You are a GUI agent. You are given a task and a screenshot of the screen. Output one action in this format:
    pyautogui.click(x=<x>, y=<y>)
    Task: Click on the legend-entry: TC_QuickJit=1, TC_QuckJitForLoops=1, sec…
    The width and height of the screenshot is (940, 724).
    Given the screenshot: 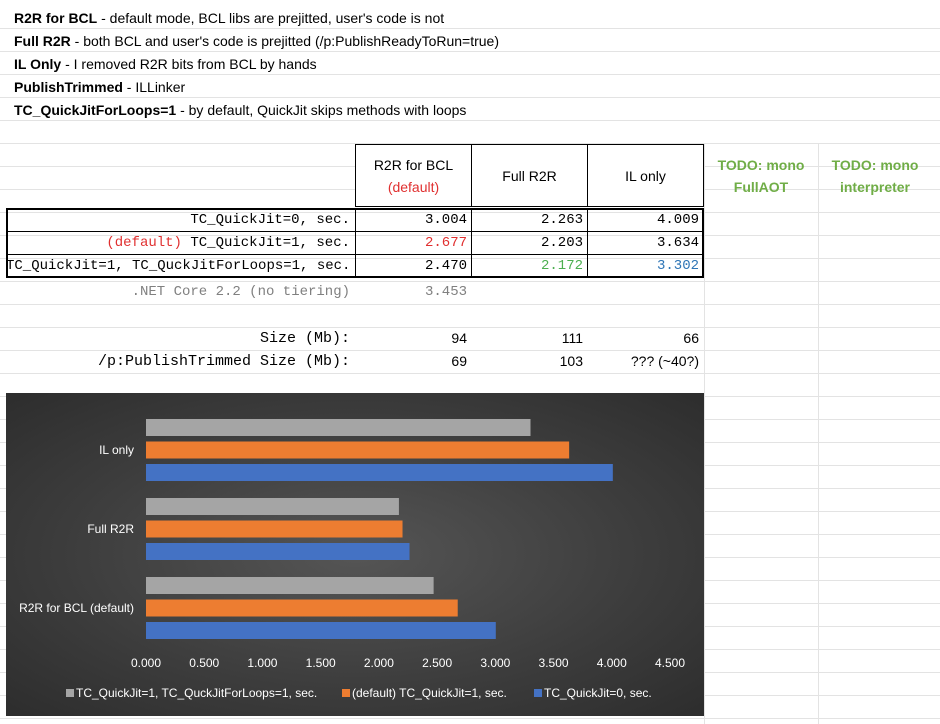 What is the action you would take?
    pyautogui.click(x=196, y=693)
    